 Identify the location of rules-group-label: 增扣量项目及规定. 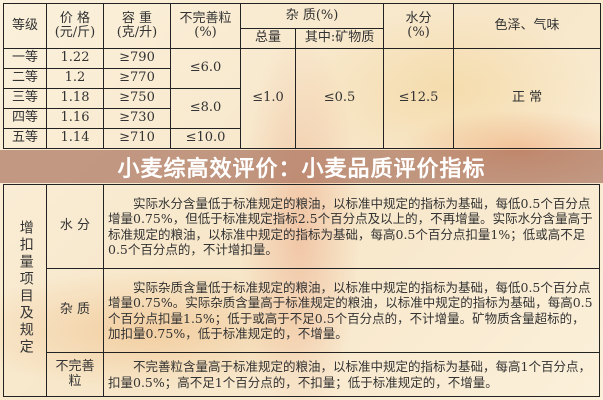
(25, 290).